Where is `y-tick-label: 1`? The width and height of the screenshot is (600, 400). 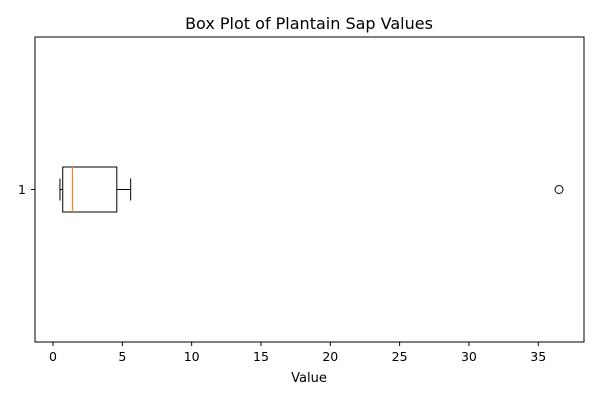 y-tick-label: 1 is located at coordinates (22, 189).